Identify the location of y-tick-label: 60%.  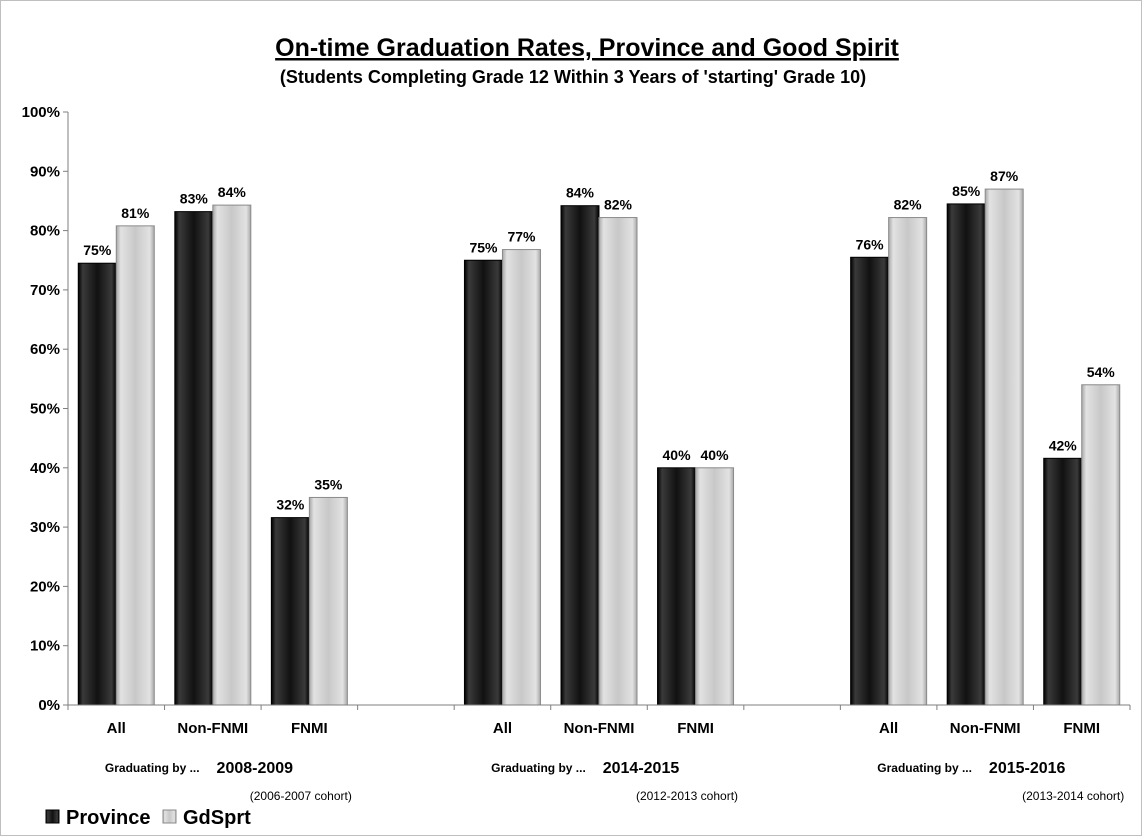
(45, 349).